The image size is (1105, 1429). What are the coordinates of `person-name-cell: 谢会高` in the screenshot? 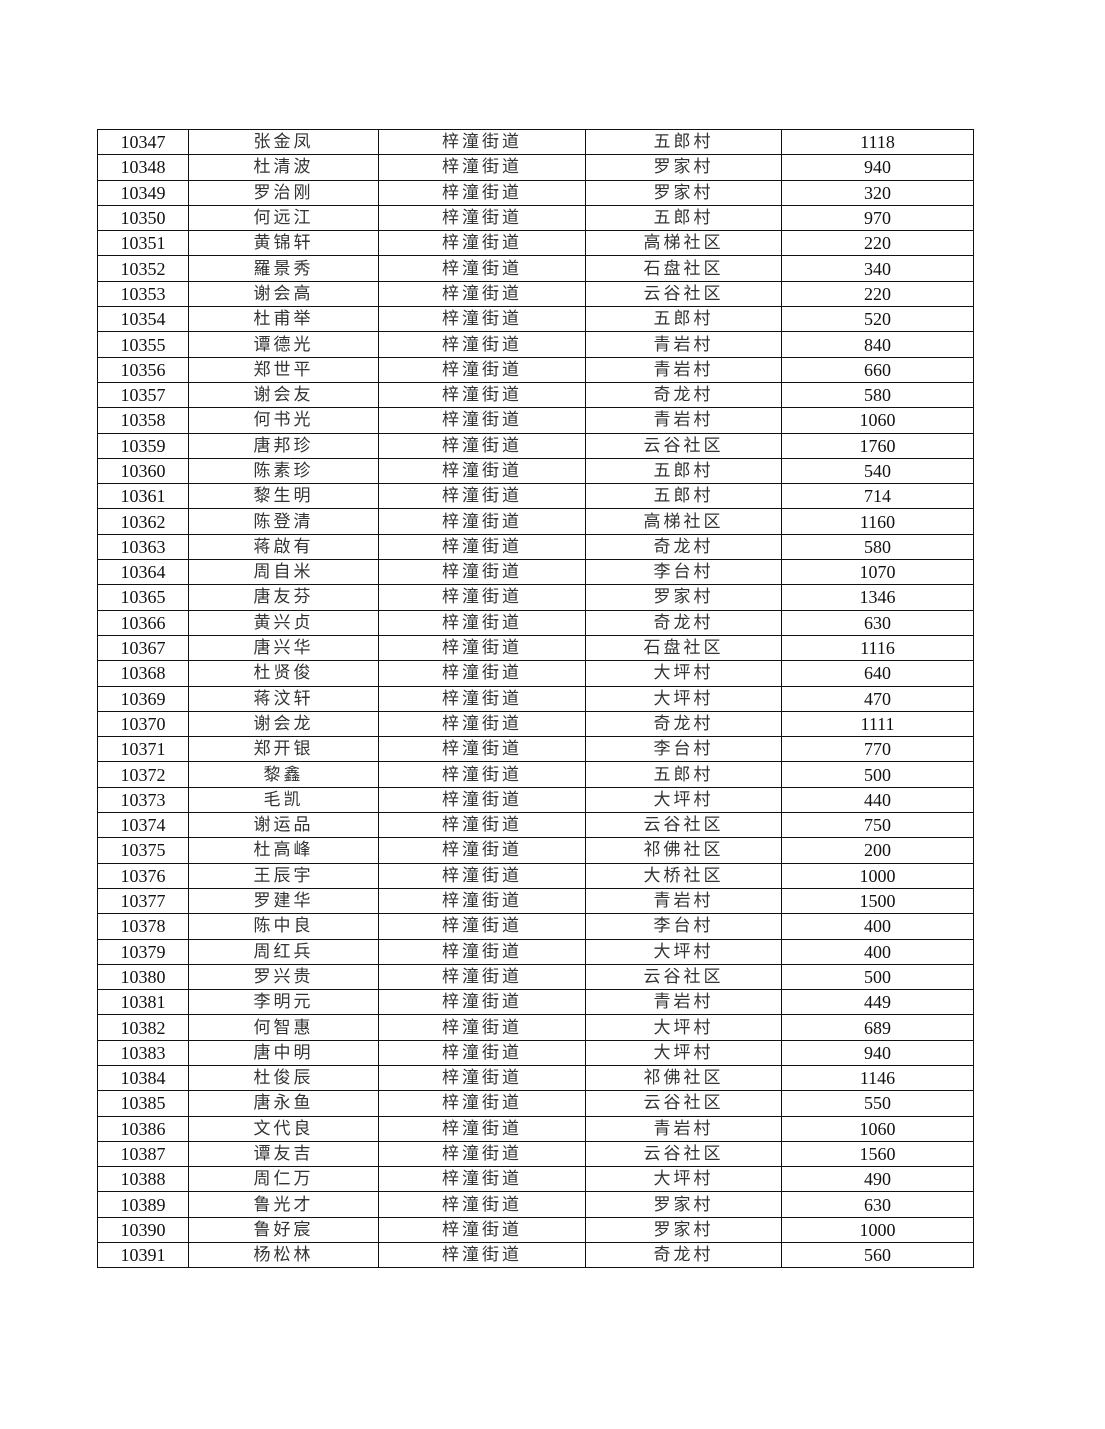 It's located at (283, 294).